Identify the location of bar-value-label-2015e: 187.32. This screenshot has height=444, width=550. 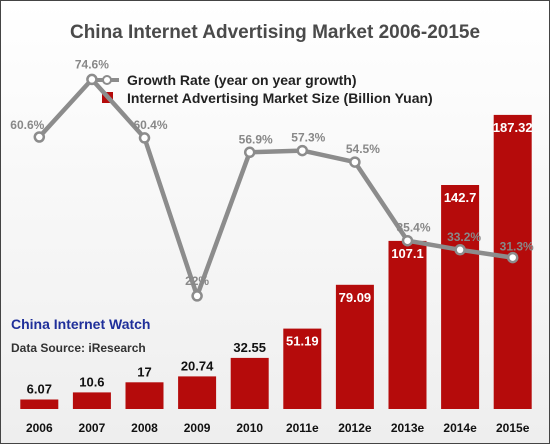
(513, 127).